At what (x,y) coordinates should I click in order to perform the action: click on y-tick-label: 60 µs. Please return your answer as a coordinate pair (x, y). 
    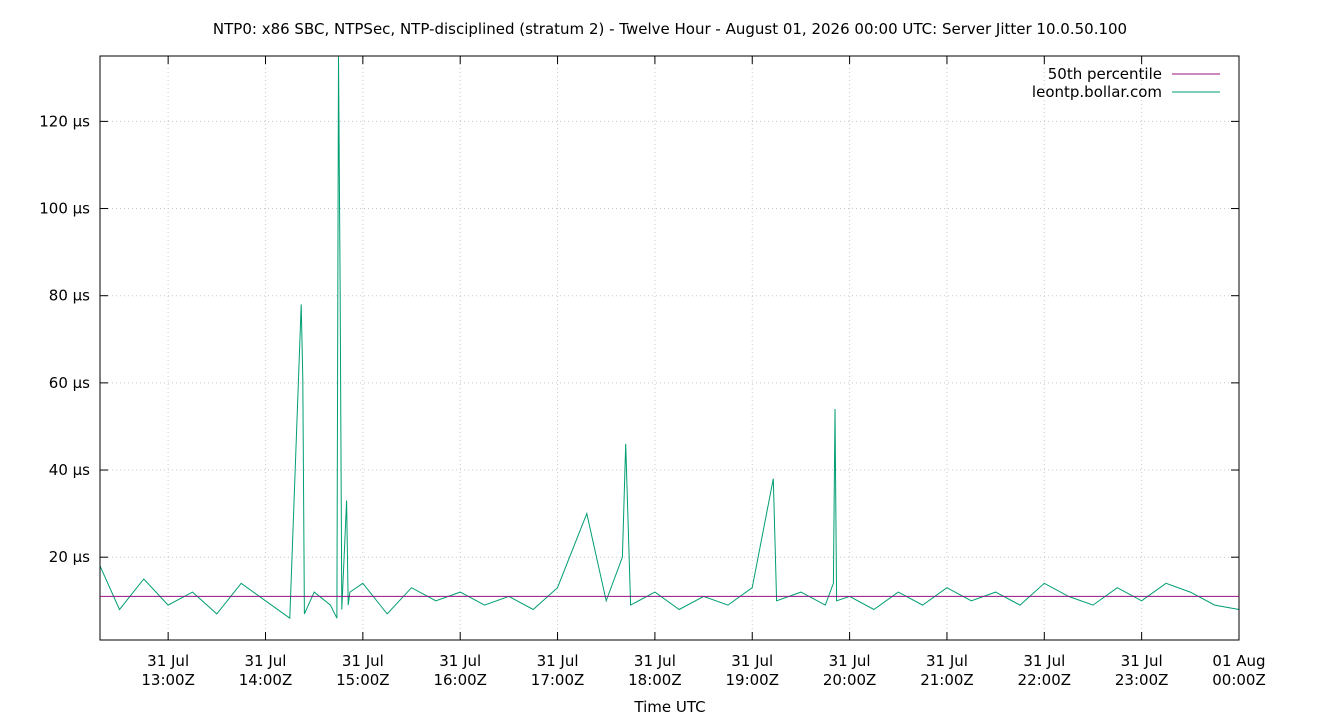
    Looking at the image, I should click on (69, 383).